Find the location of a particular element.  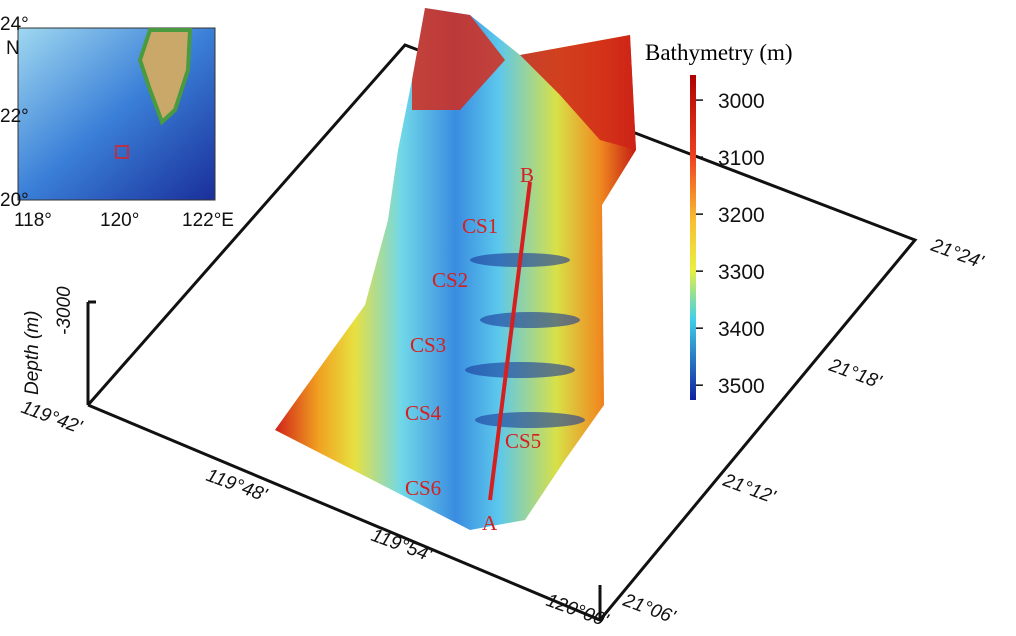

study-area is located at coordinates (122, 152).